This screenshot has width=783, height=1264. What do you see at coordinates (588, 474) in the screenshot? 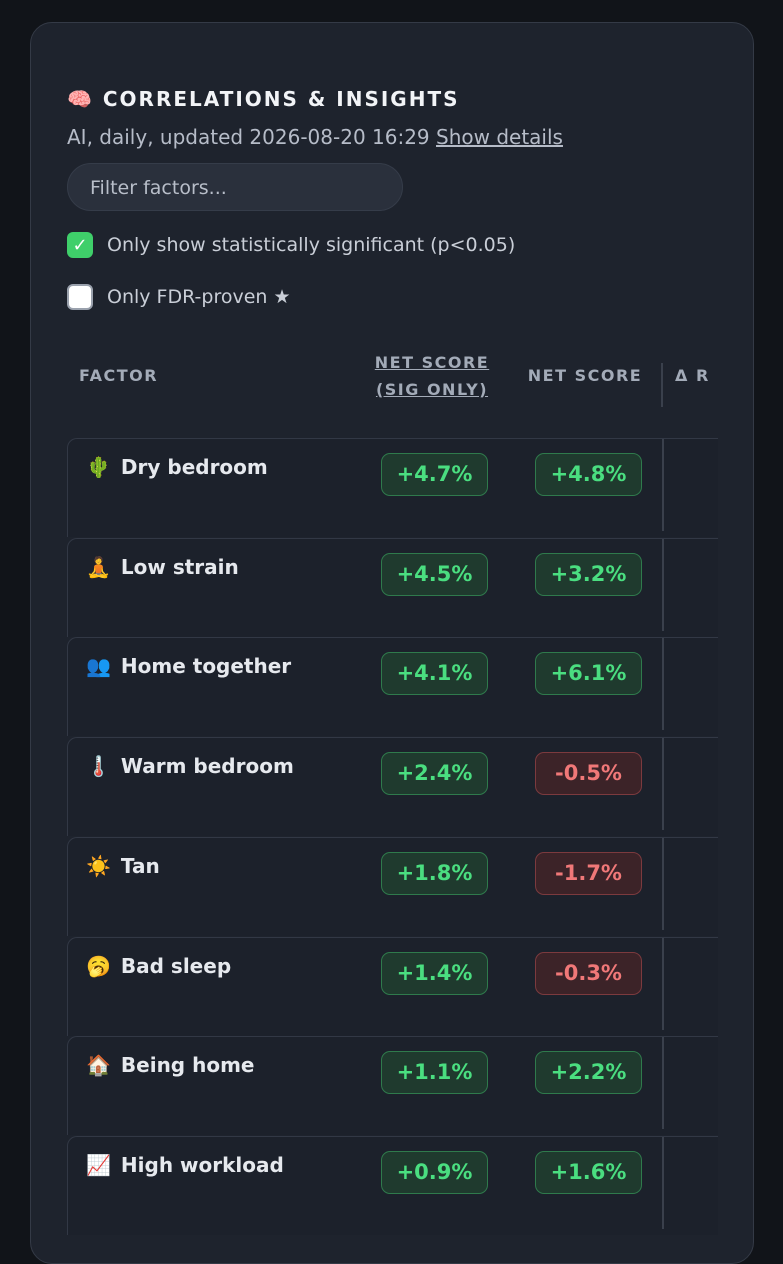
I see `score-badge: +4.8%` at bounding box center [588, 474].